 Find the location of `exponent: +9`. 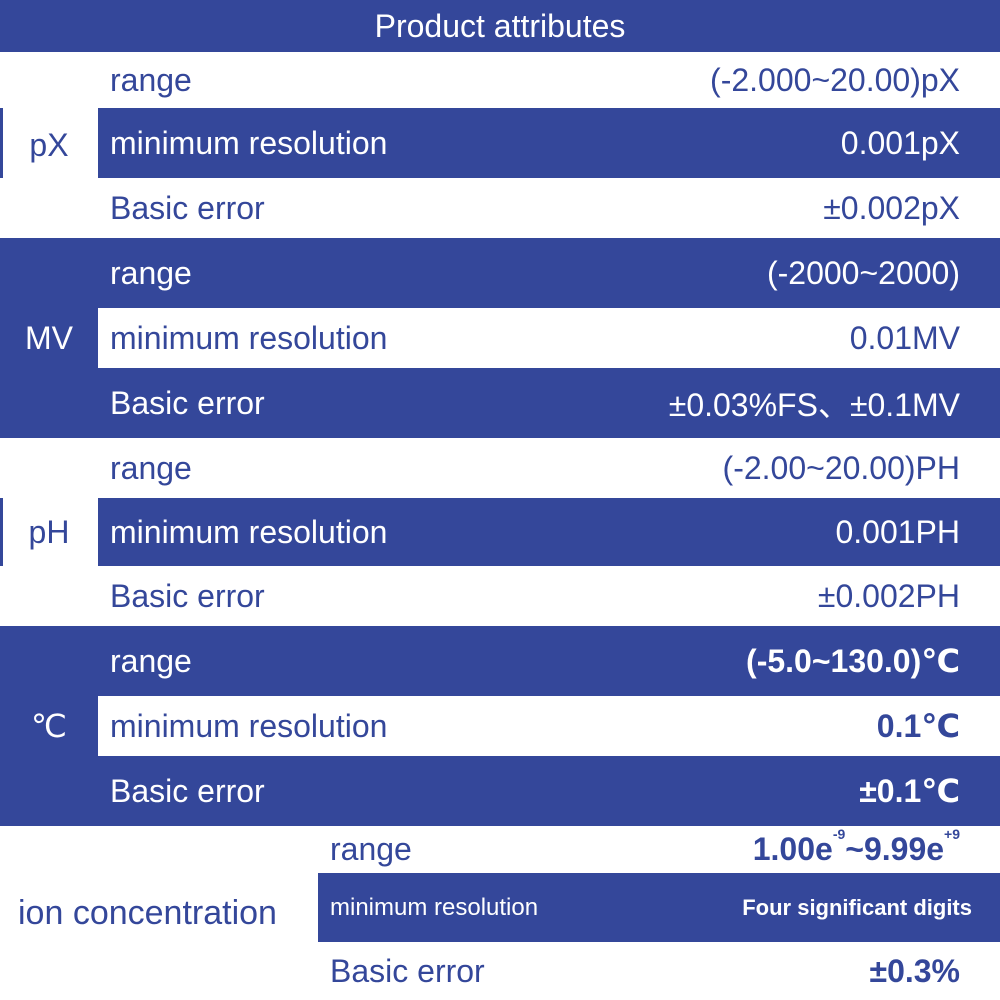

exponent: +9 is located at coordinates (952, 834).